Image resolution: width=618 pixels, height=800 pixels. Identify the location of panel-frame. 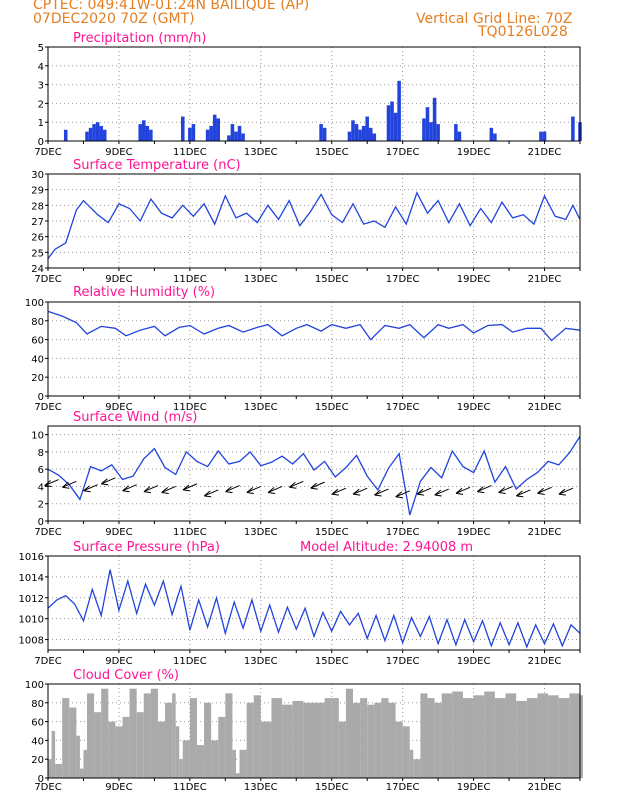
(314, 731).